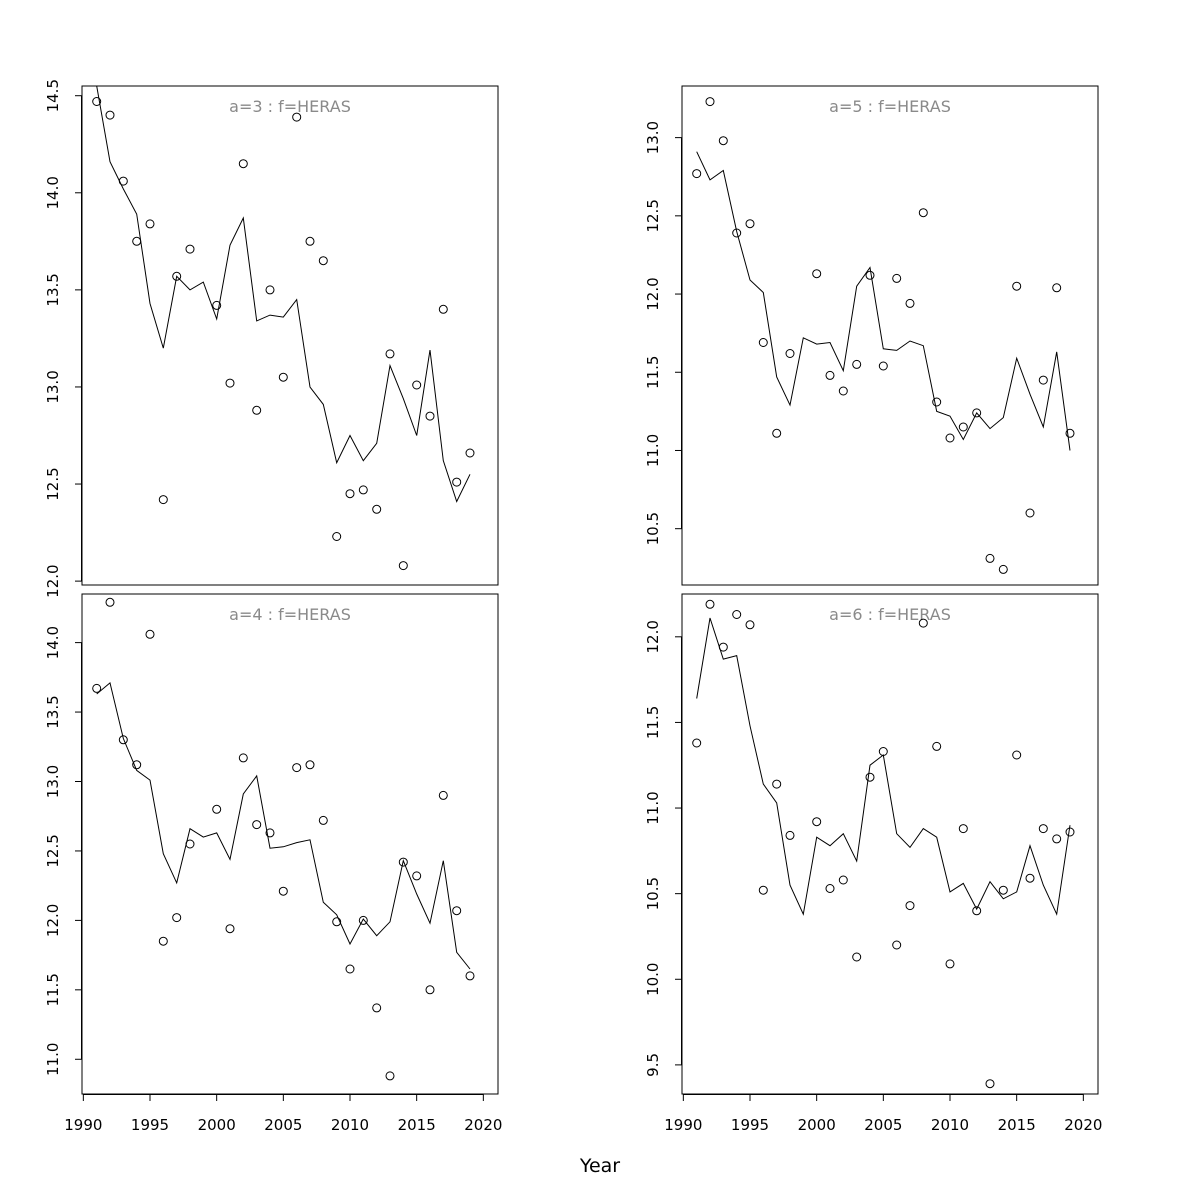 This screenshot has width=1200, height=1200. Describe the element at coordinates (283, 1114) in the screenshot. I see `x-axis: 1990 1995 2000 2005 2010 2015 2020` at that location.